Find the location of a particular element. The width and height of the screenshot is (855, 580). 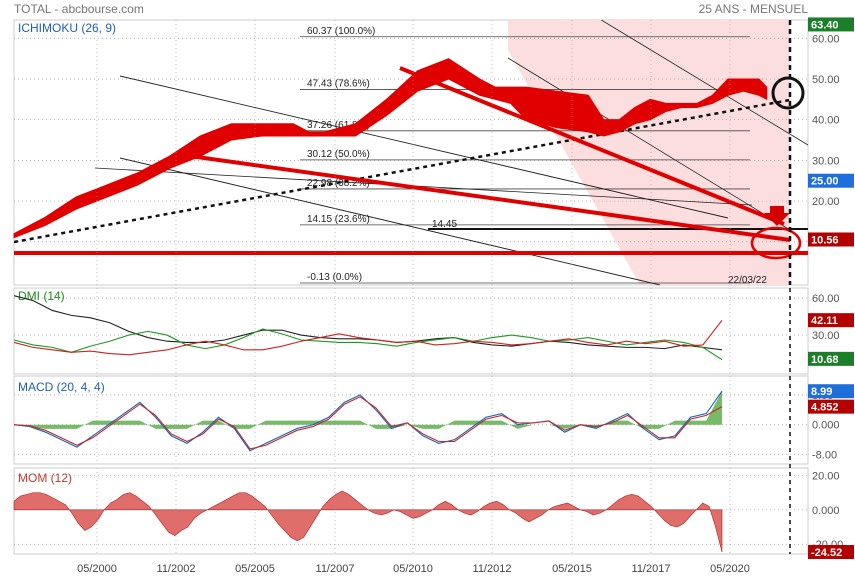

momentum-area-fill is located at coordinates (368, 521).